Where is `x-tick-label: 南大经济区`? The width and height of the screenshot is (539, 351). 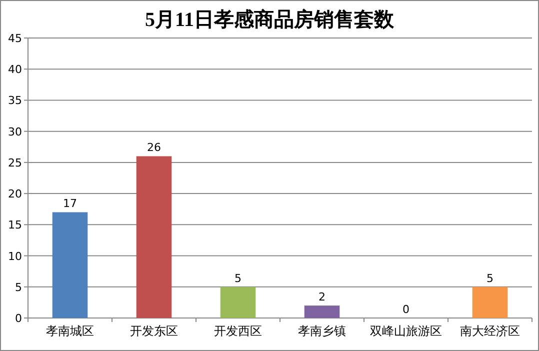
x-tick-label: 南大经济区 is located at coordinates (490, 331).